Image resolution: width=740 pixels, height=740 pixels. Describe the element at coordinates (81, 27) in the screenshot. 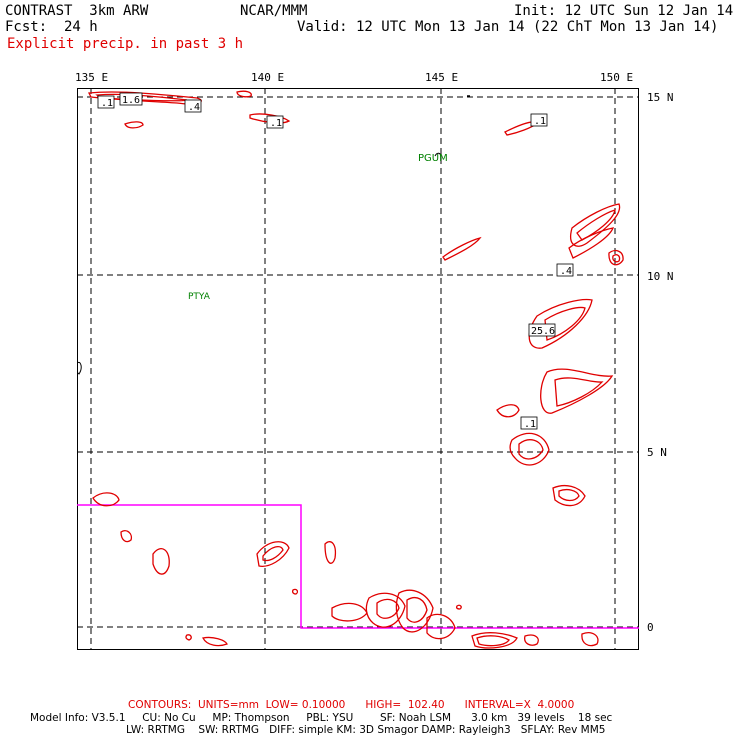

I see `forecast-hour: 24 h` at that location.